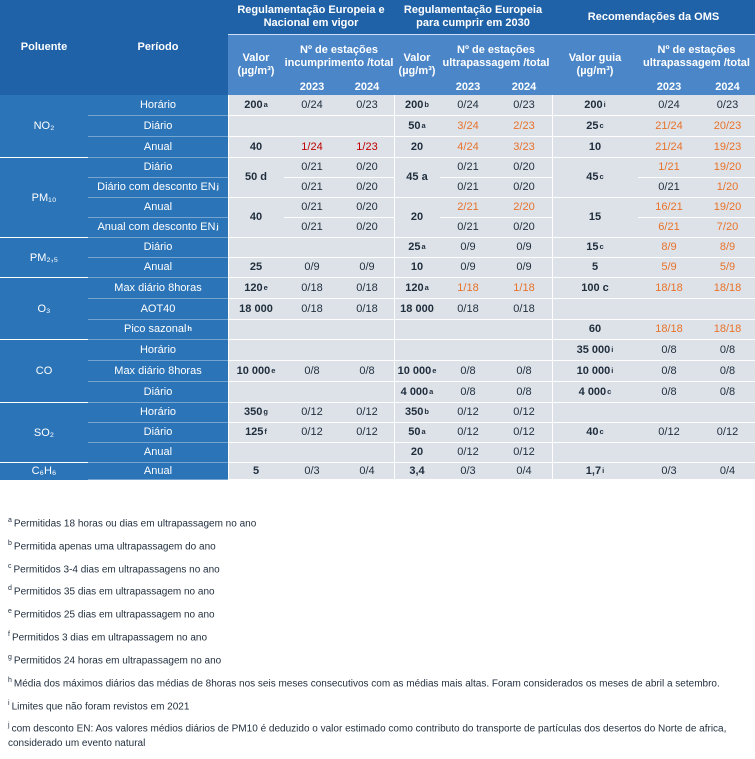 Image resolution: width=755 pixels, height=759 pixels. I want to click on station-count: 0/18, so click(468, 308).